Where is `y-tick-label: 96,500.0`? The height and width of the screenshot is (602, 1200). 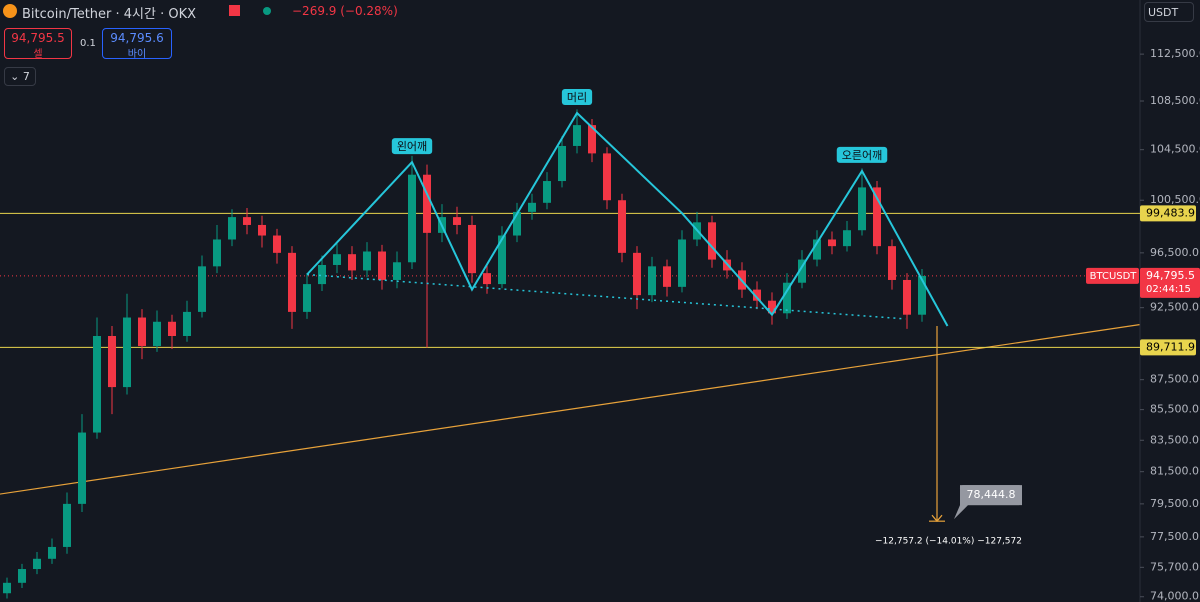 y-tick-label: 96,500.0 is located at coordinates (1174, 252).